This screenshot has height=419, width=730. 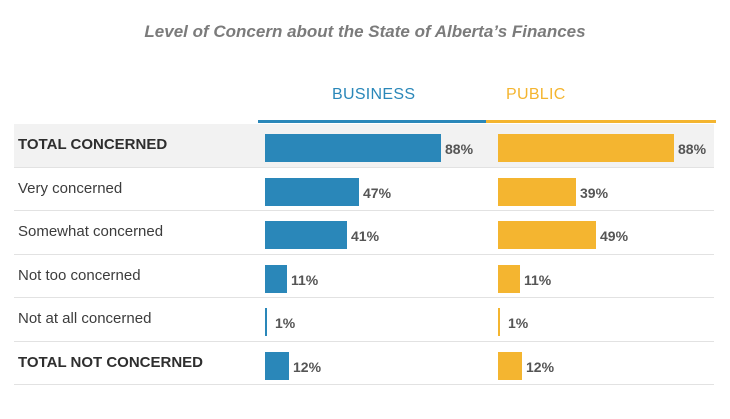 I want to click on chart-row: Somewhat concerned 41% 49%, so click(x=364, y=233).